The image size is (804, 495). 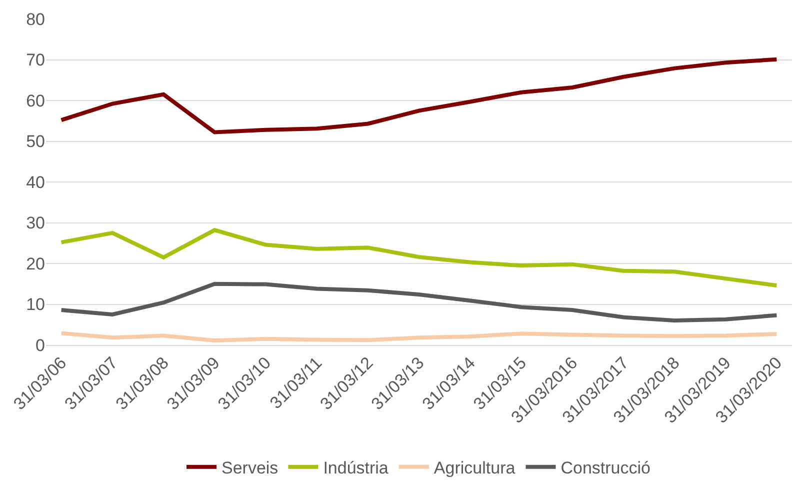 What do you see at coordinates (35, 264) in the screenshot?
I see `y-tick-label: 20` at bounding box center [35, 264].